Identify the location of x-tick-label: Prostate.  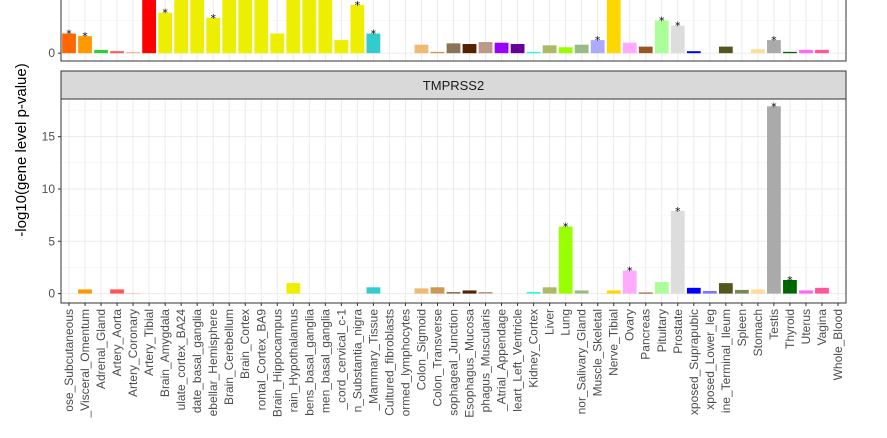
(678, 331).